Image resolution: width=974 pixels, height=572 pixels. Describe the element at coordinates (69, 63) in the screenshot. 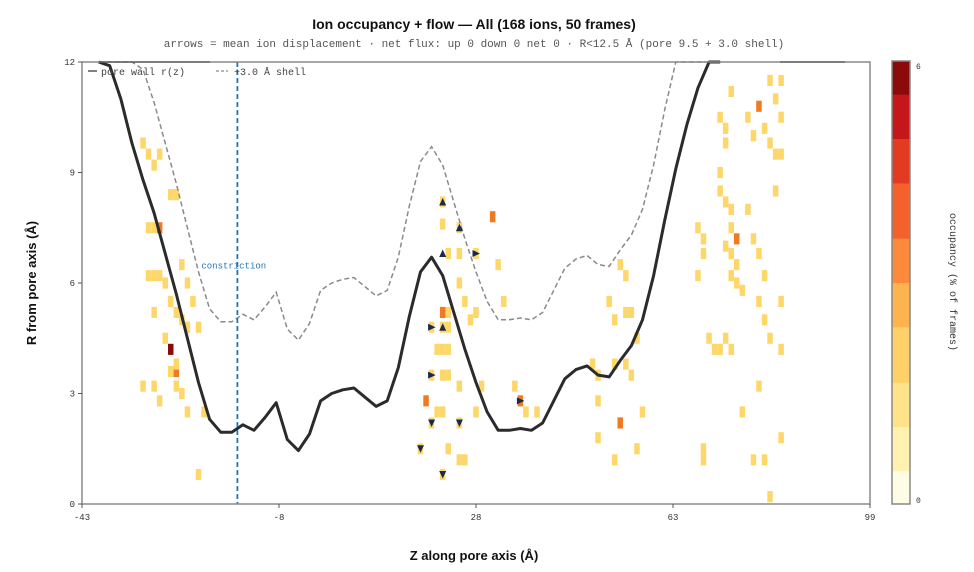

I see `y-tick-label: 12` at that location.